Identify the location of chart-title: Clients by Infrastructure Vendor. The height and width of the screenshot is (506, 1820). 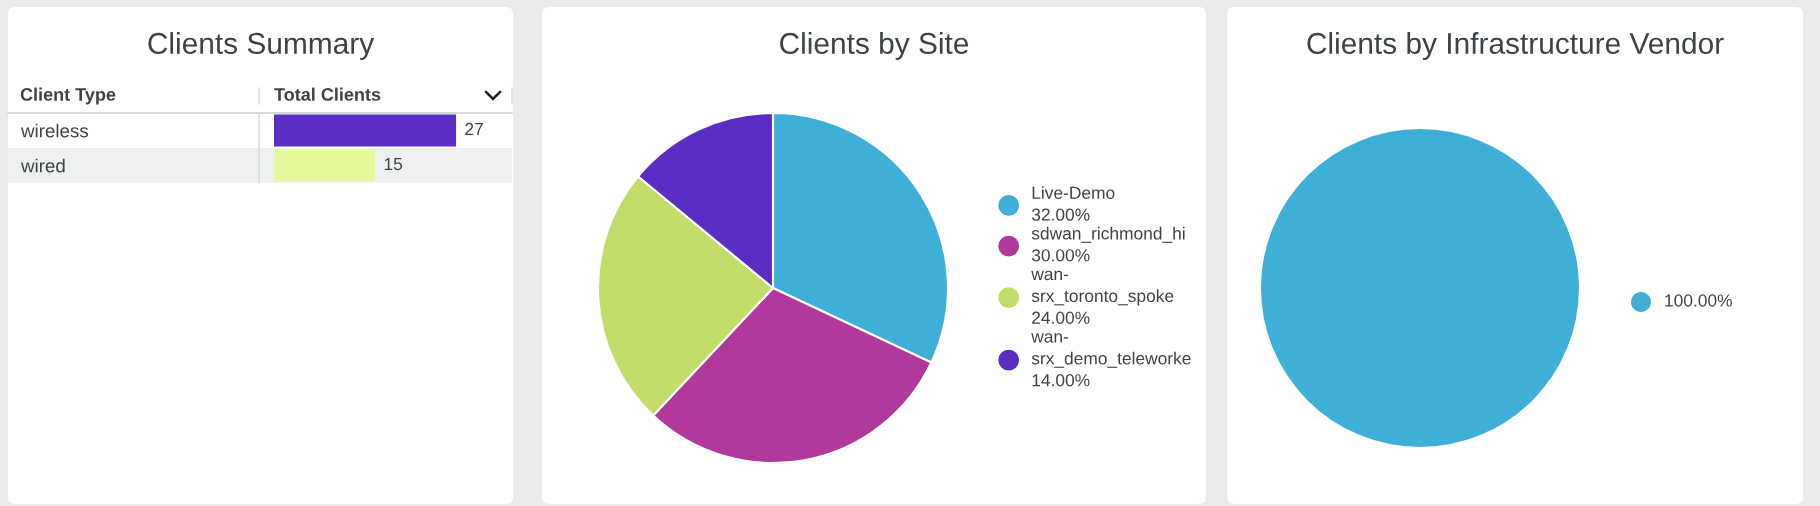
(1515, 46).